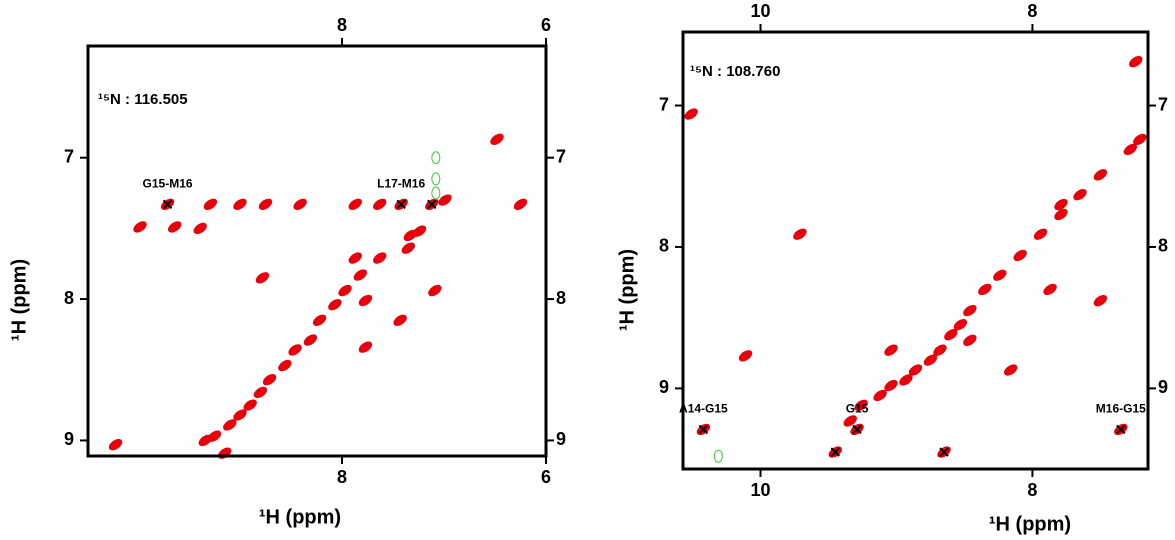 Image resolution: width=1175 pixels, height=540 pixels. What do you see at coordinates (546, 477) in the screenshot?
I see `x-tick-label-bottom: 6` at bounding box center [546, 477].